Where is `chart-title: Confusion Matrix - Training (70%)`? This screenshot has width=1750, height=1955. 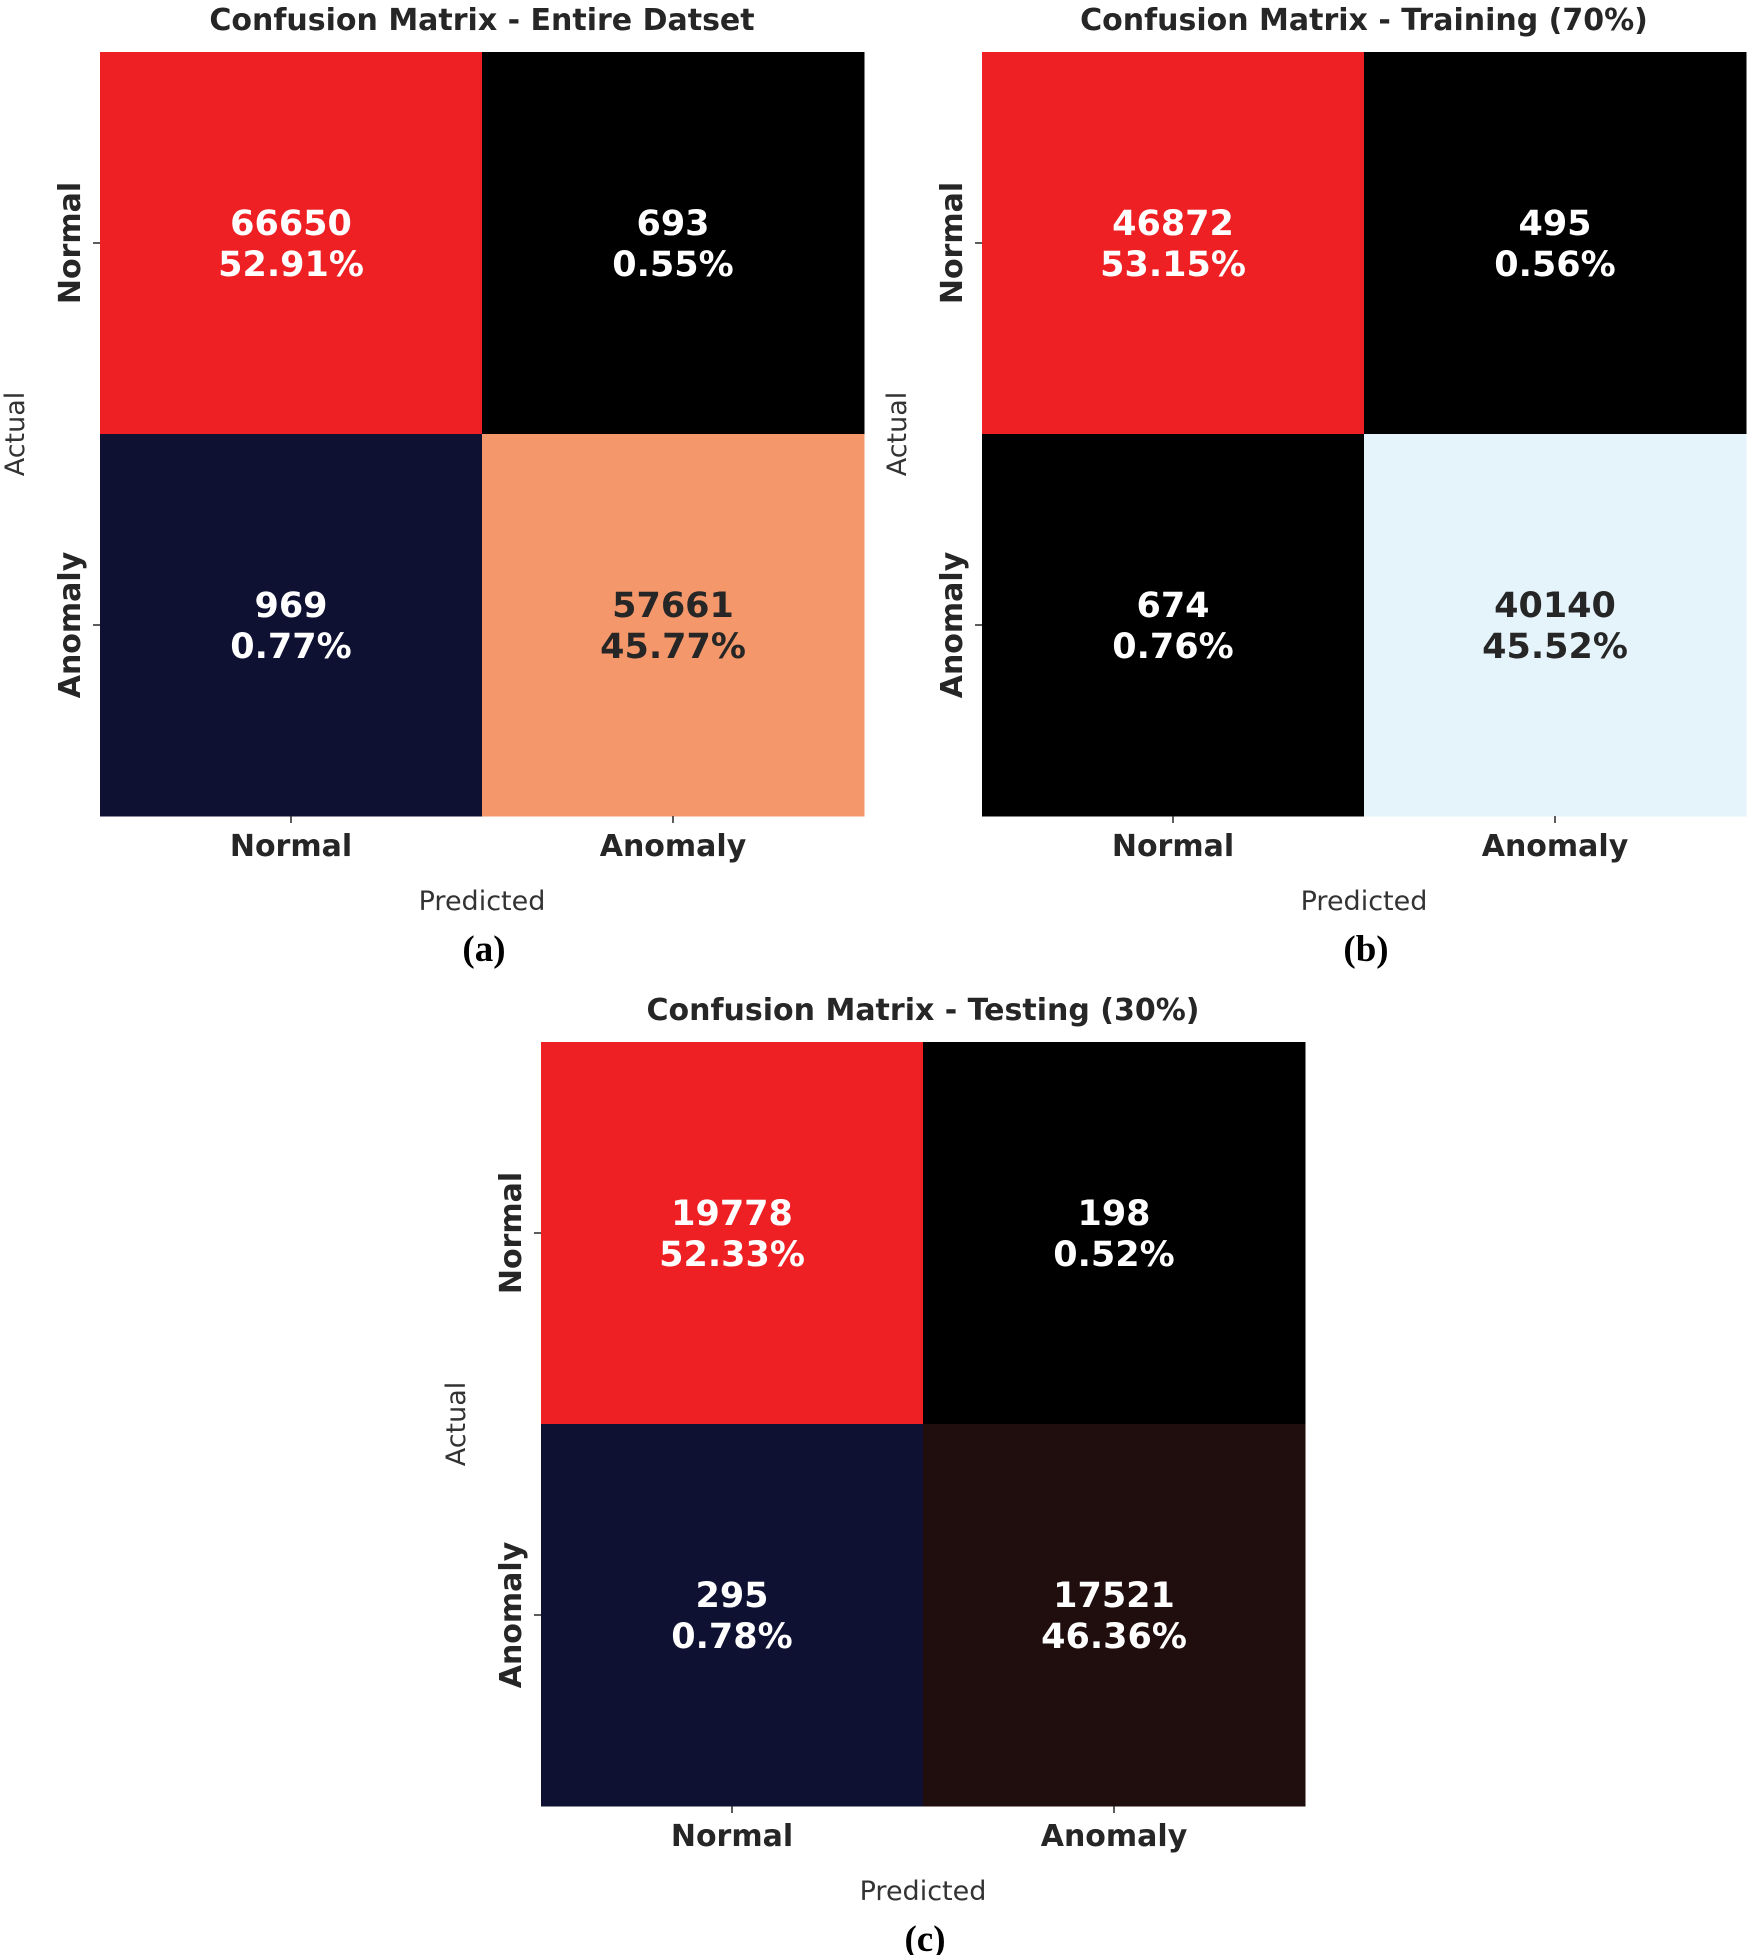
chart-title: Confusion Matrix - Training (70%) is located at coordinates (1364, 20).